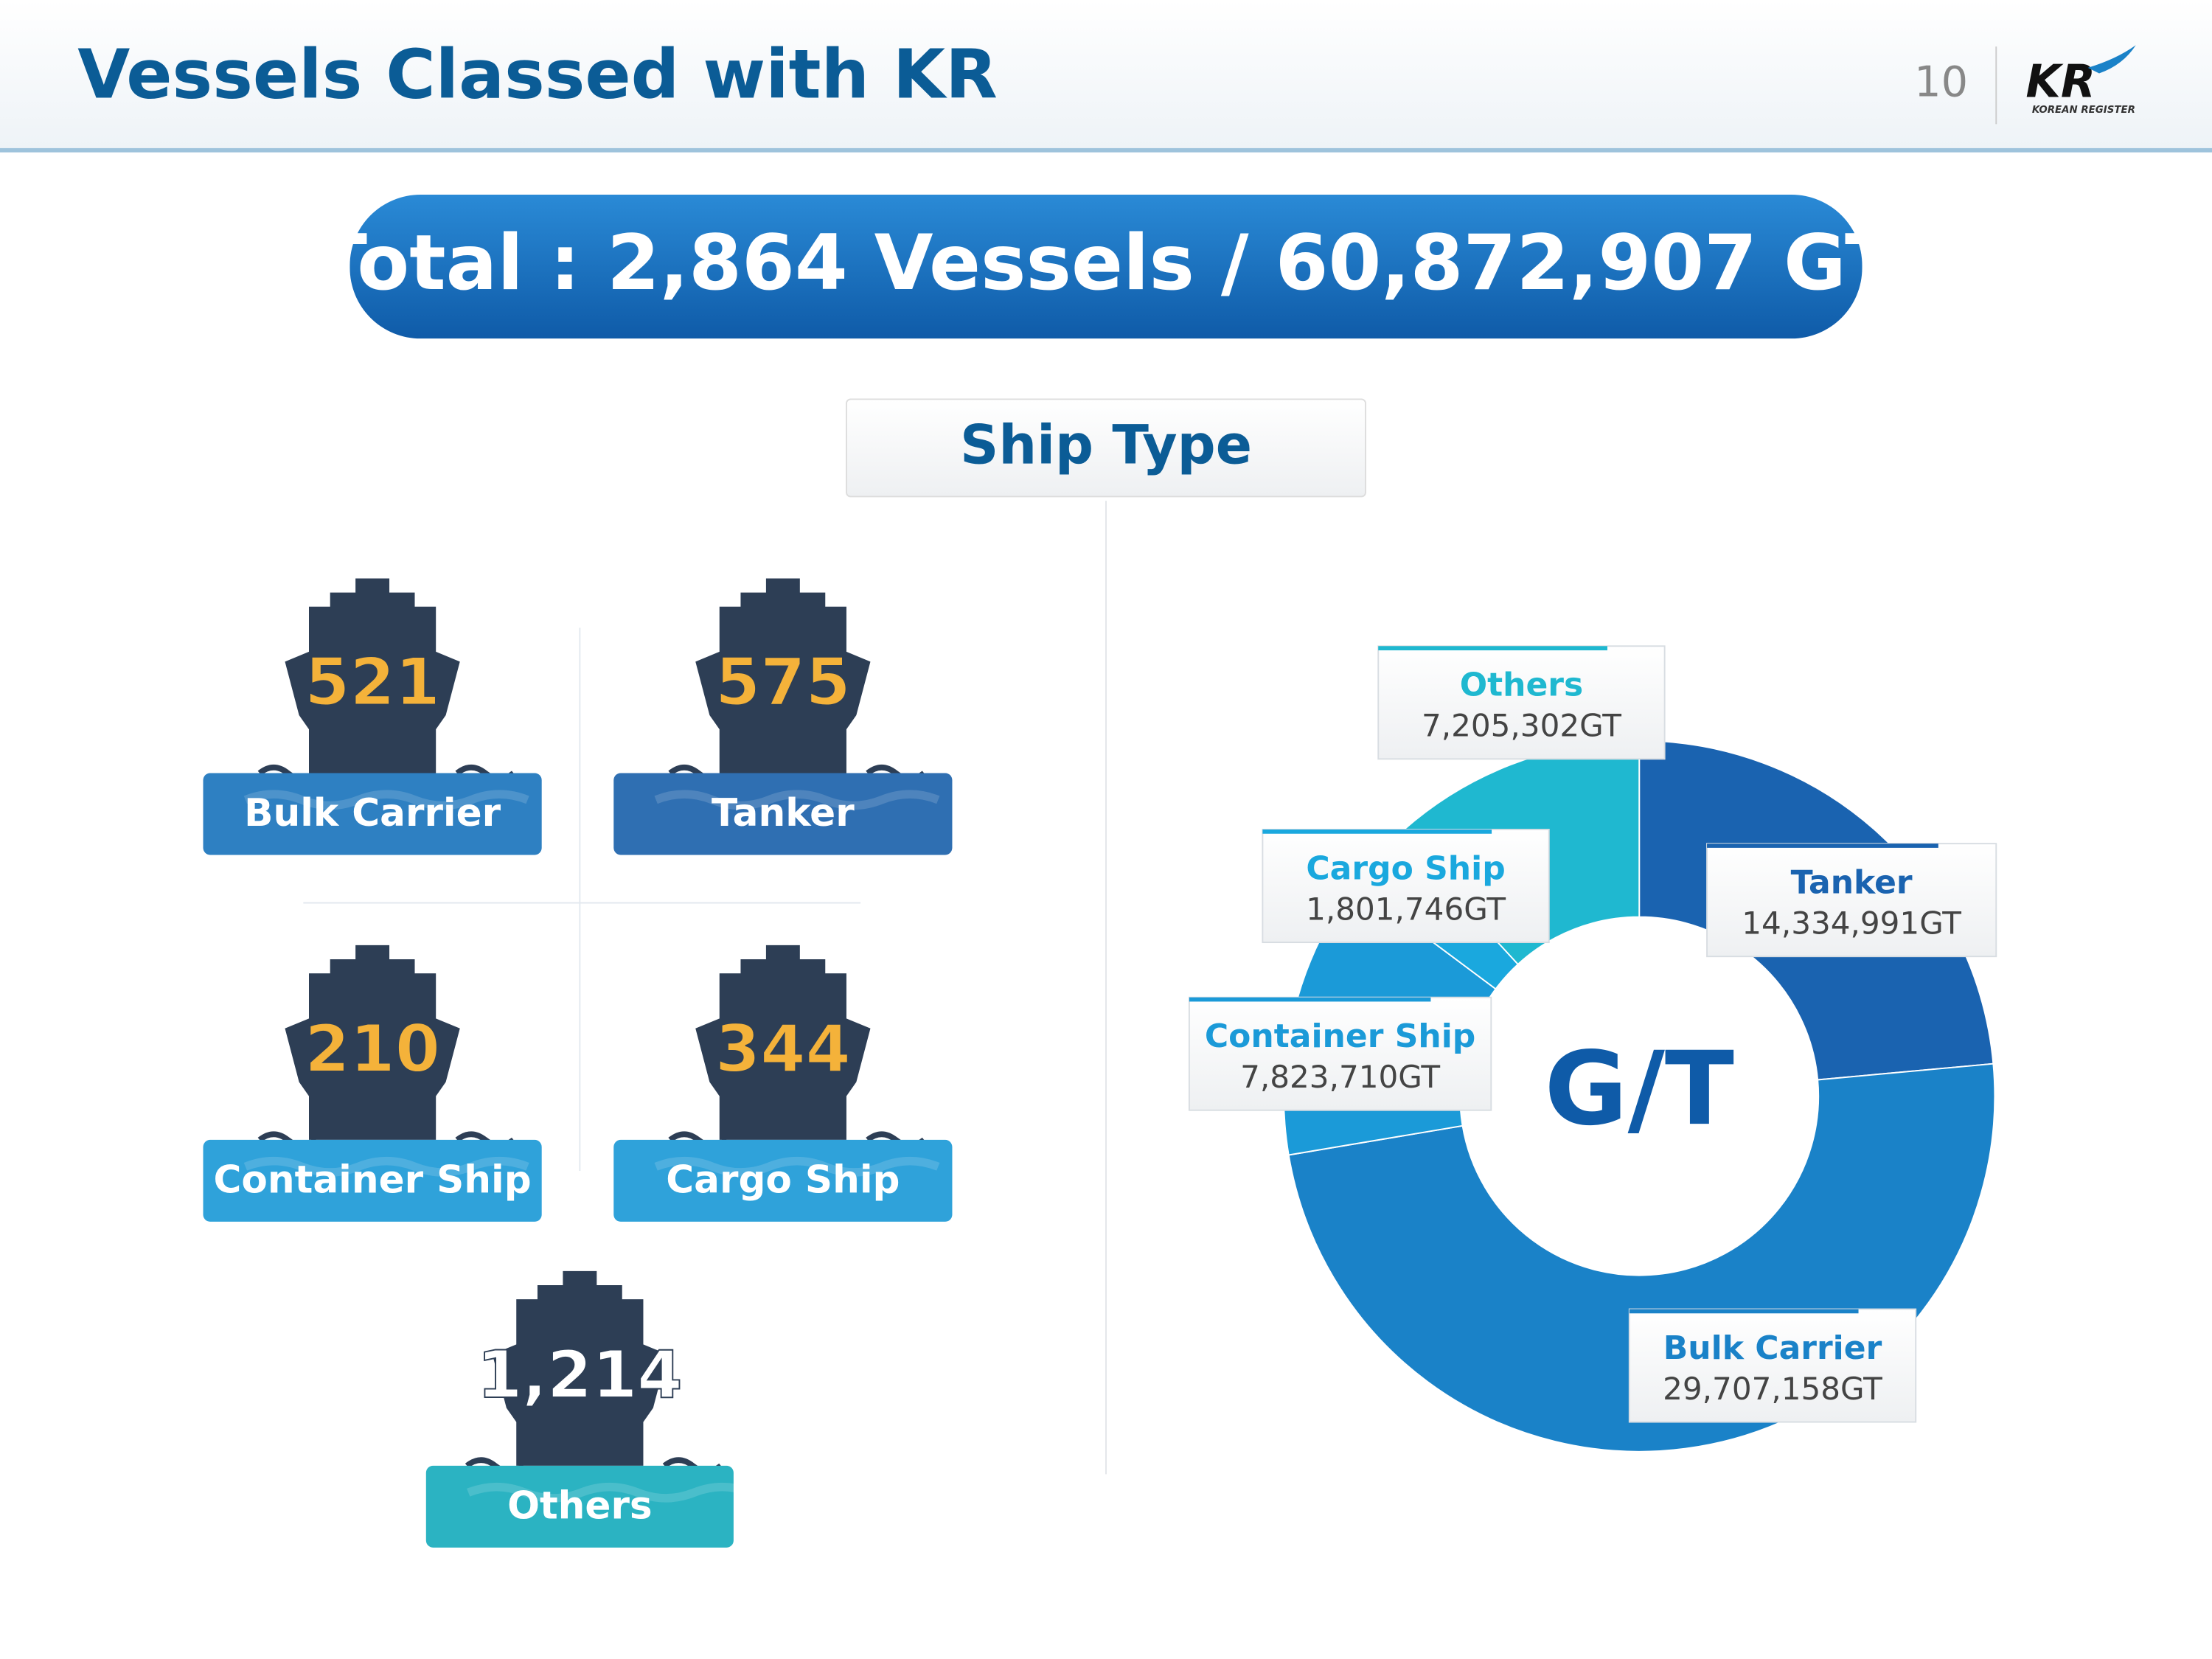 Image resolution: width=2212 pixels, height=1659 pixels. I want to click on logo-subtitle: KOREAN REGISTER, so click(2083, 110).